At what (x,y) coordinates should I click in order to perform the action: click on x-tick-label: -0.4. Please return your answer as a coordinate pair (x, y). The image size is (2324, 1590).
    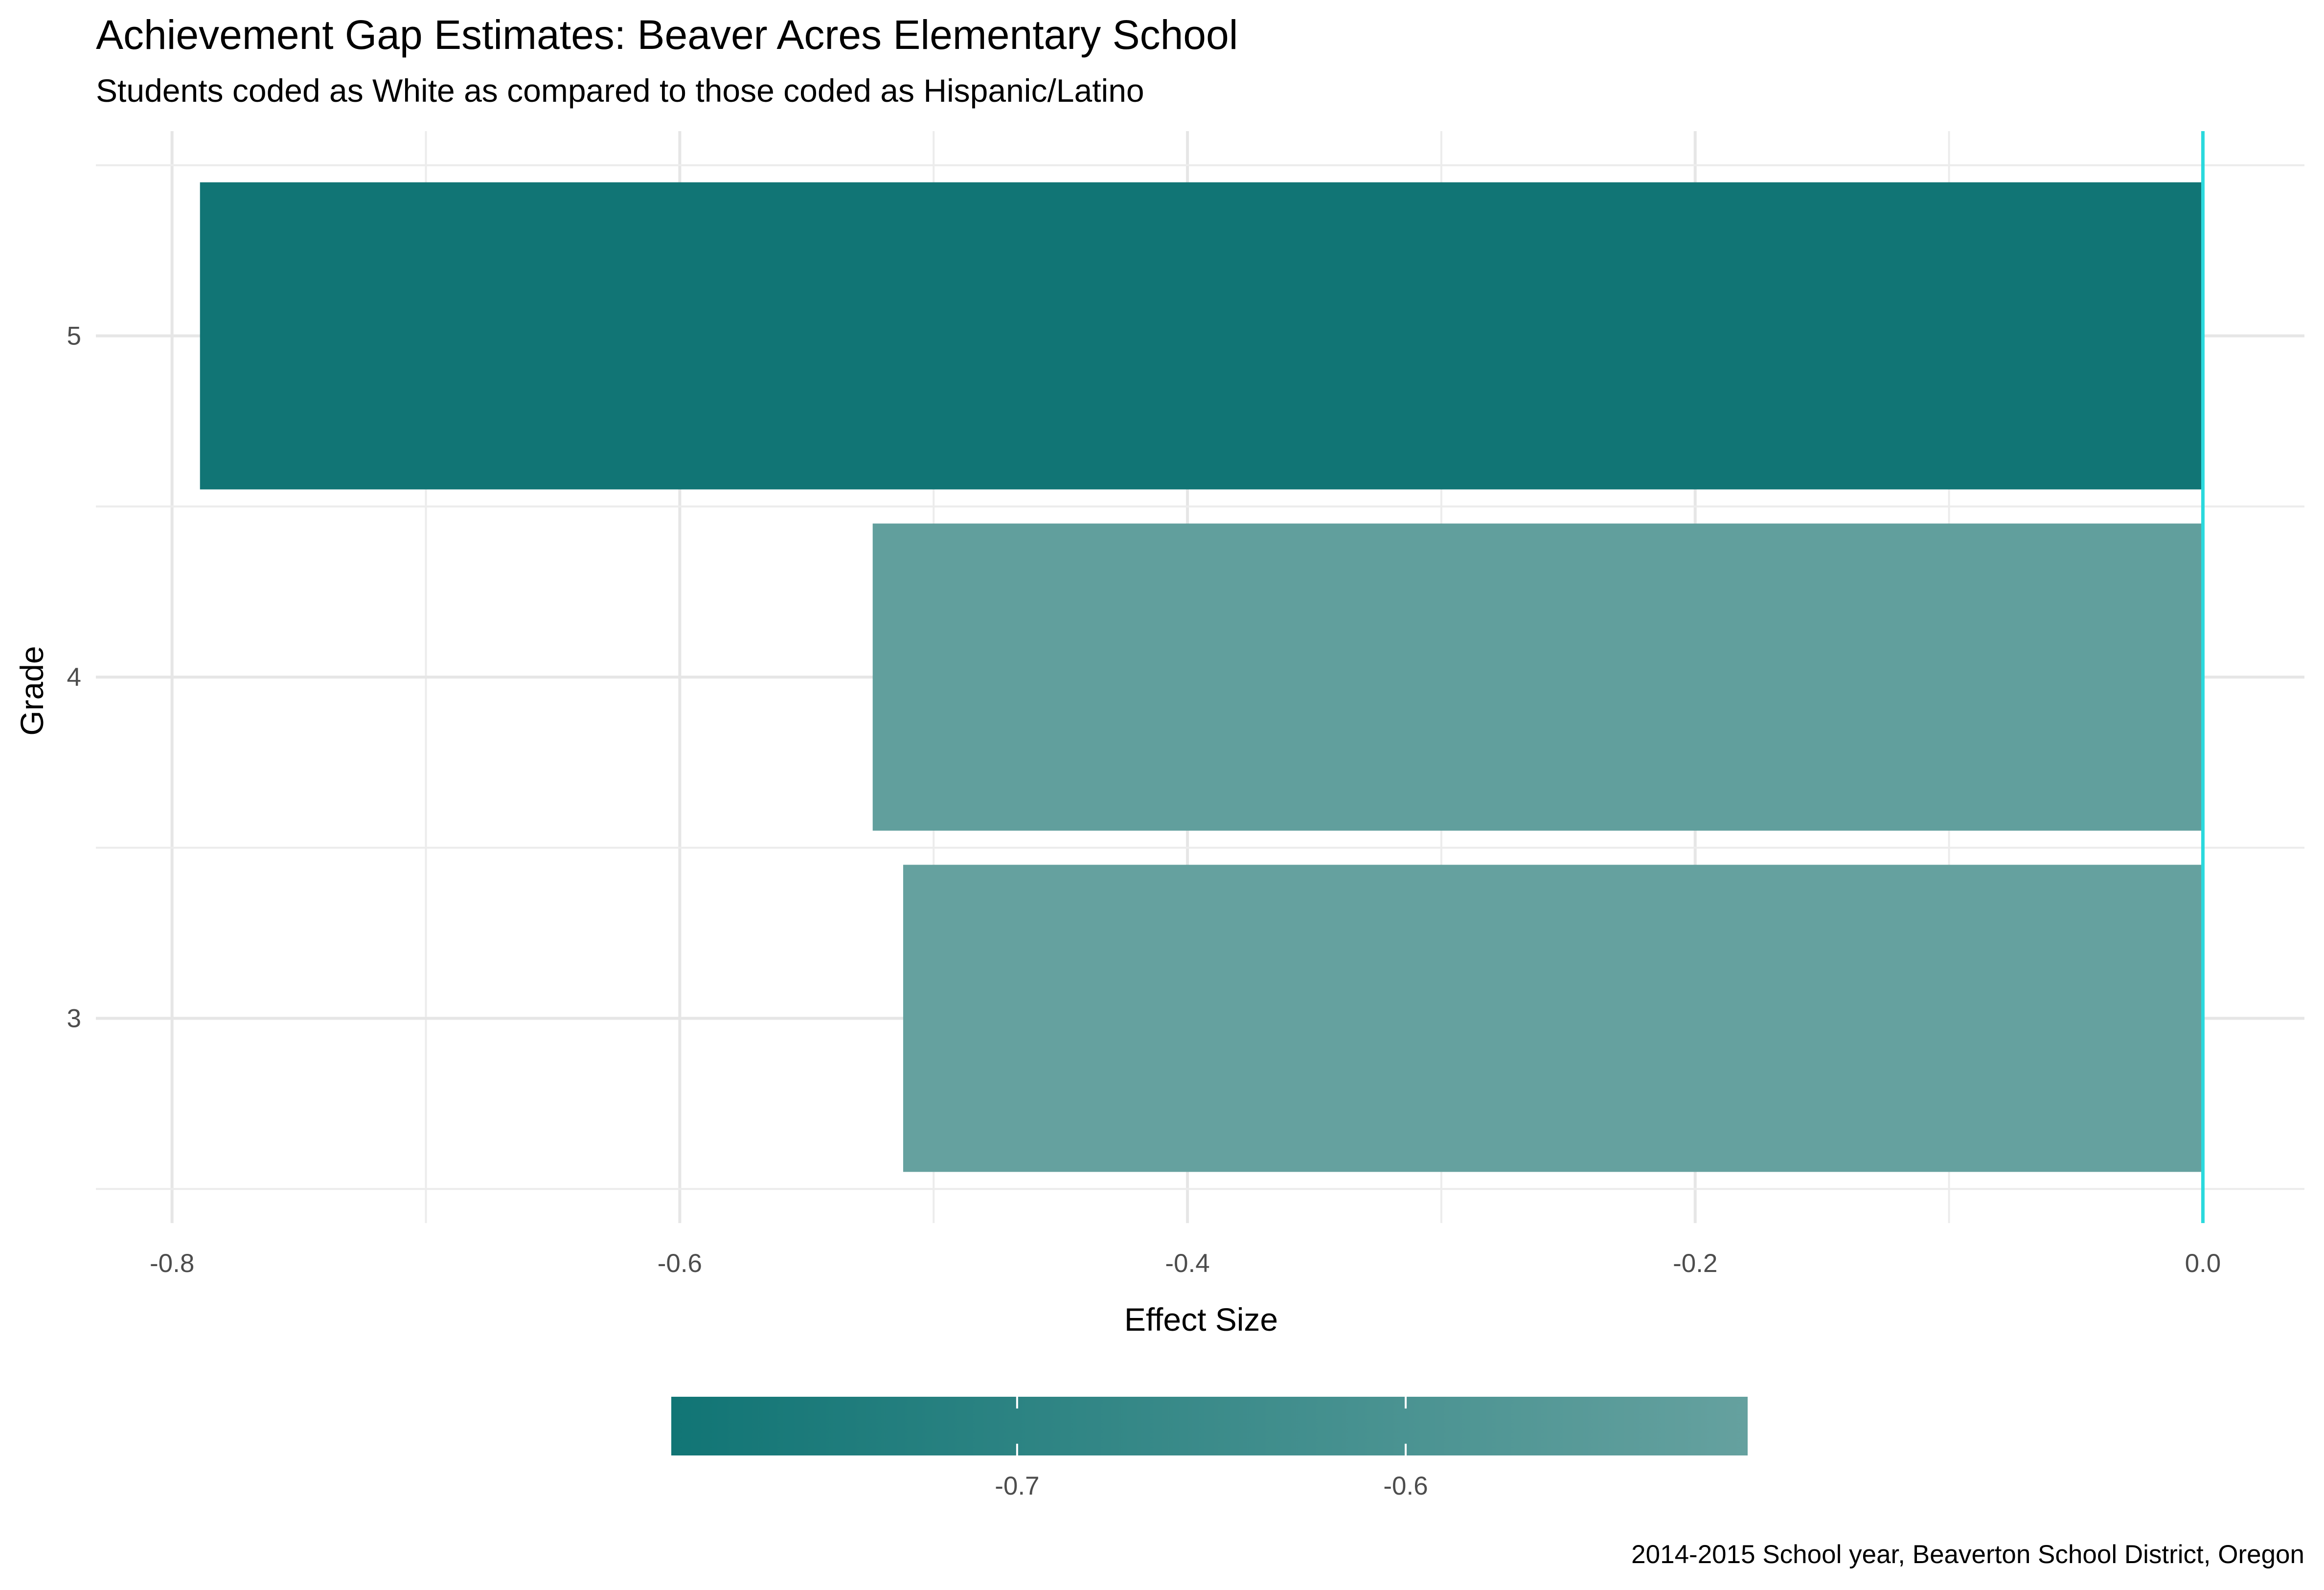
    Looking at the image, I should click on (1187, 1264).